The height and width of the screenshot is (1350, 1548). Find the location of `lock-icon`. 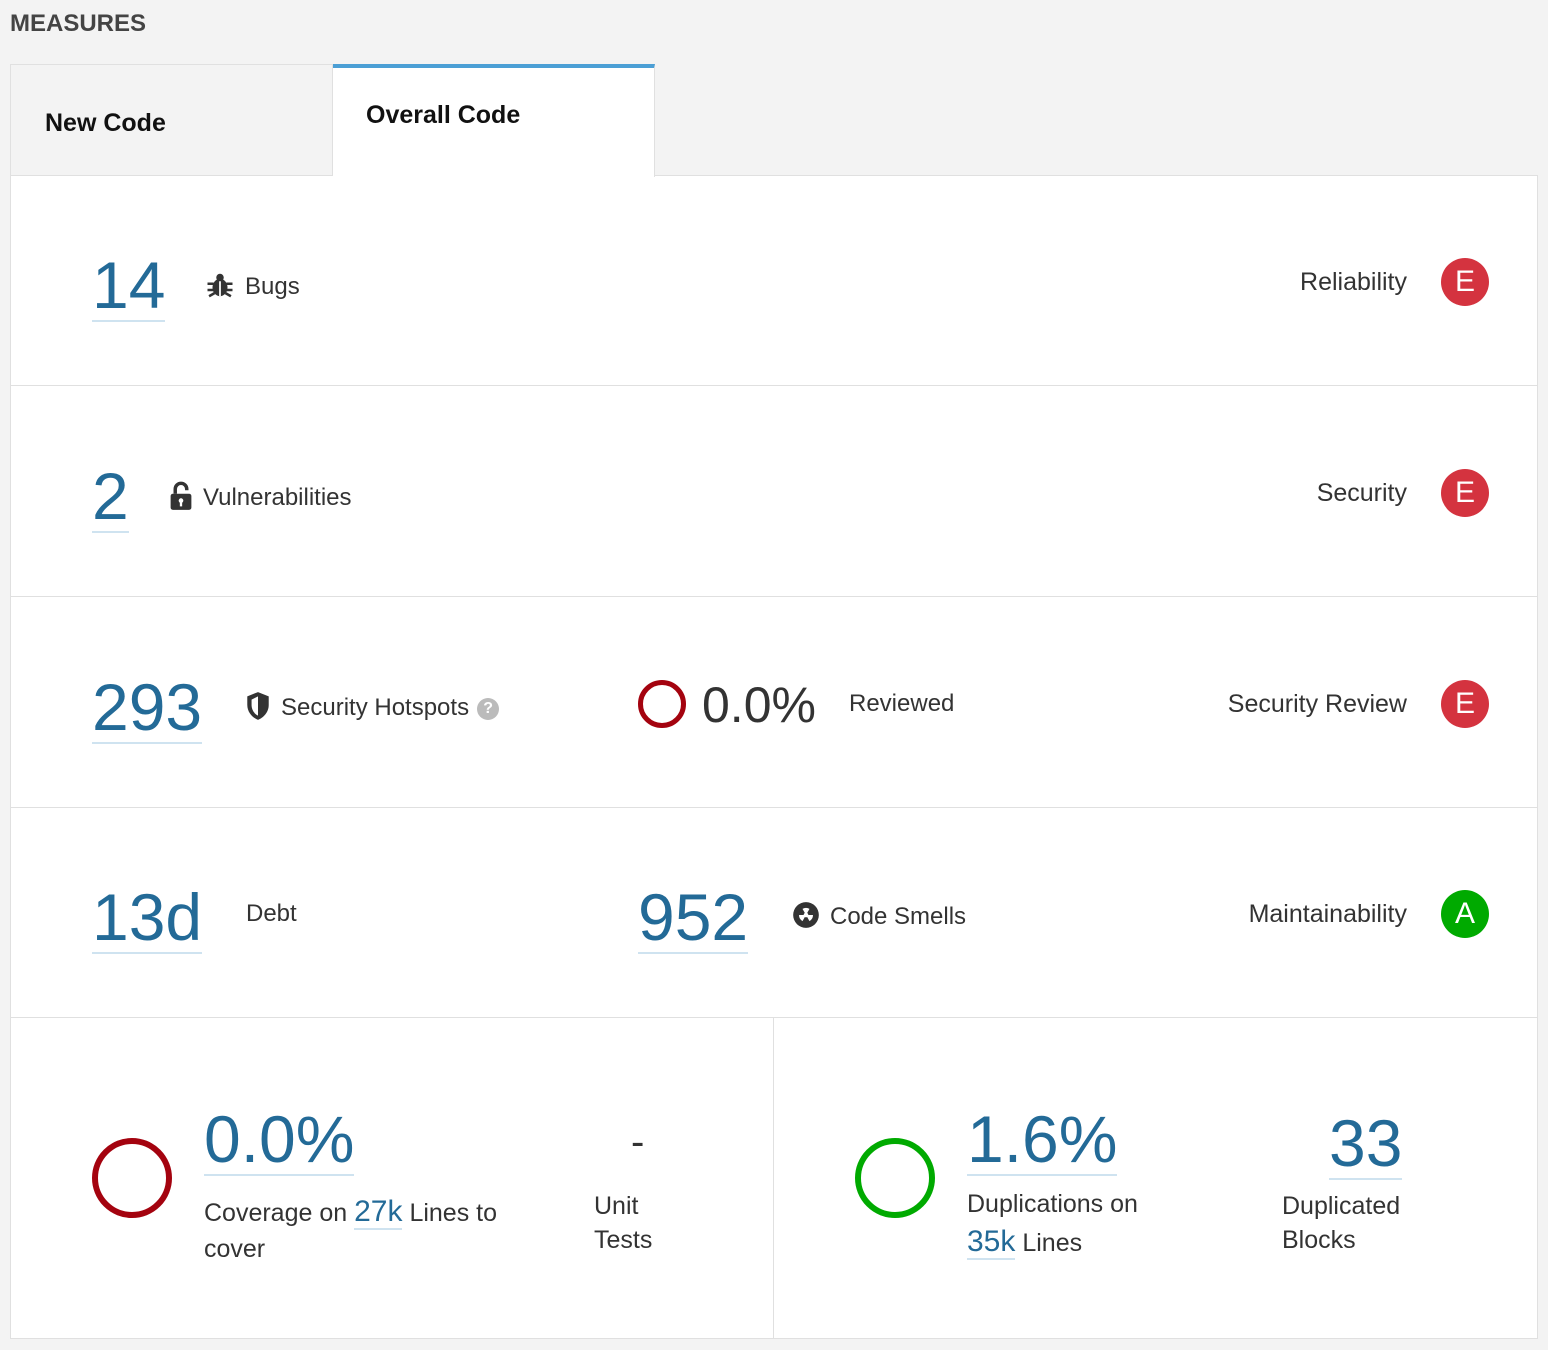

lock-icon is located at coordinates (181, 498).